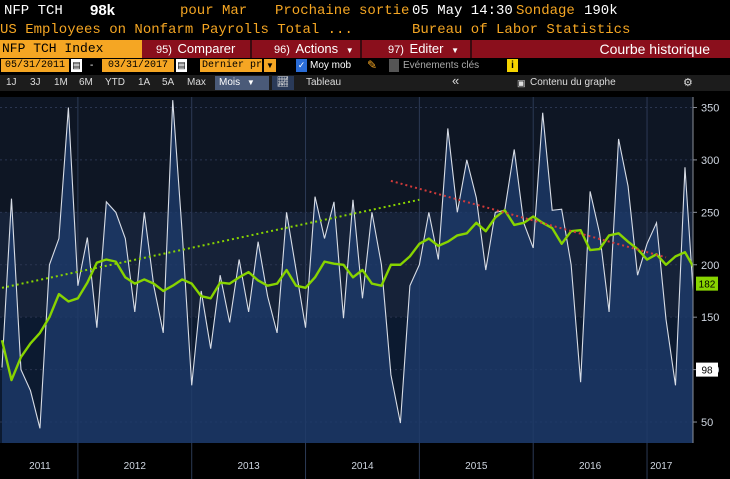  I want to click on table-button: Tableau, so click(324, 82).